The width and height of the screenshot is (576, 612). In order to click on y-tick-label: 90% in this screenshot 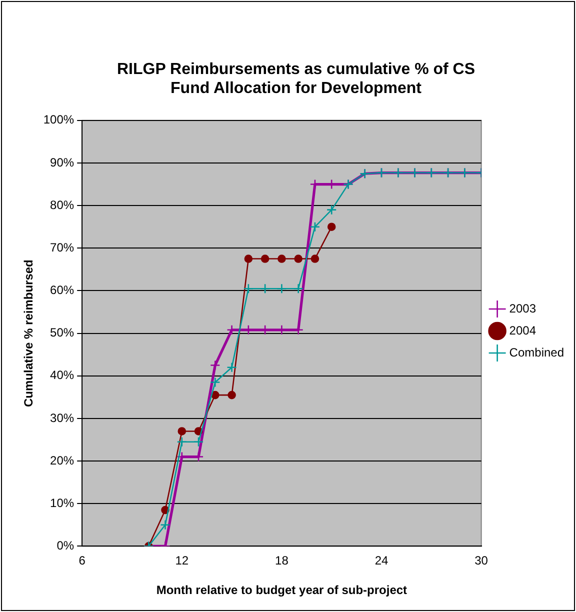, I will do `click(62, 162)`.